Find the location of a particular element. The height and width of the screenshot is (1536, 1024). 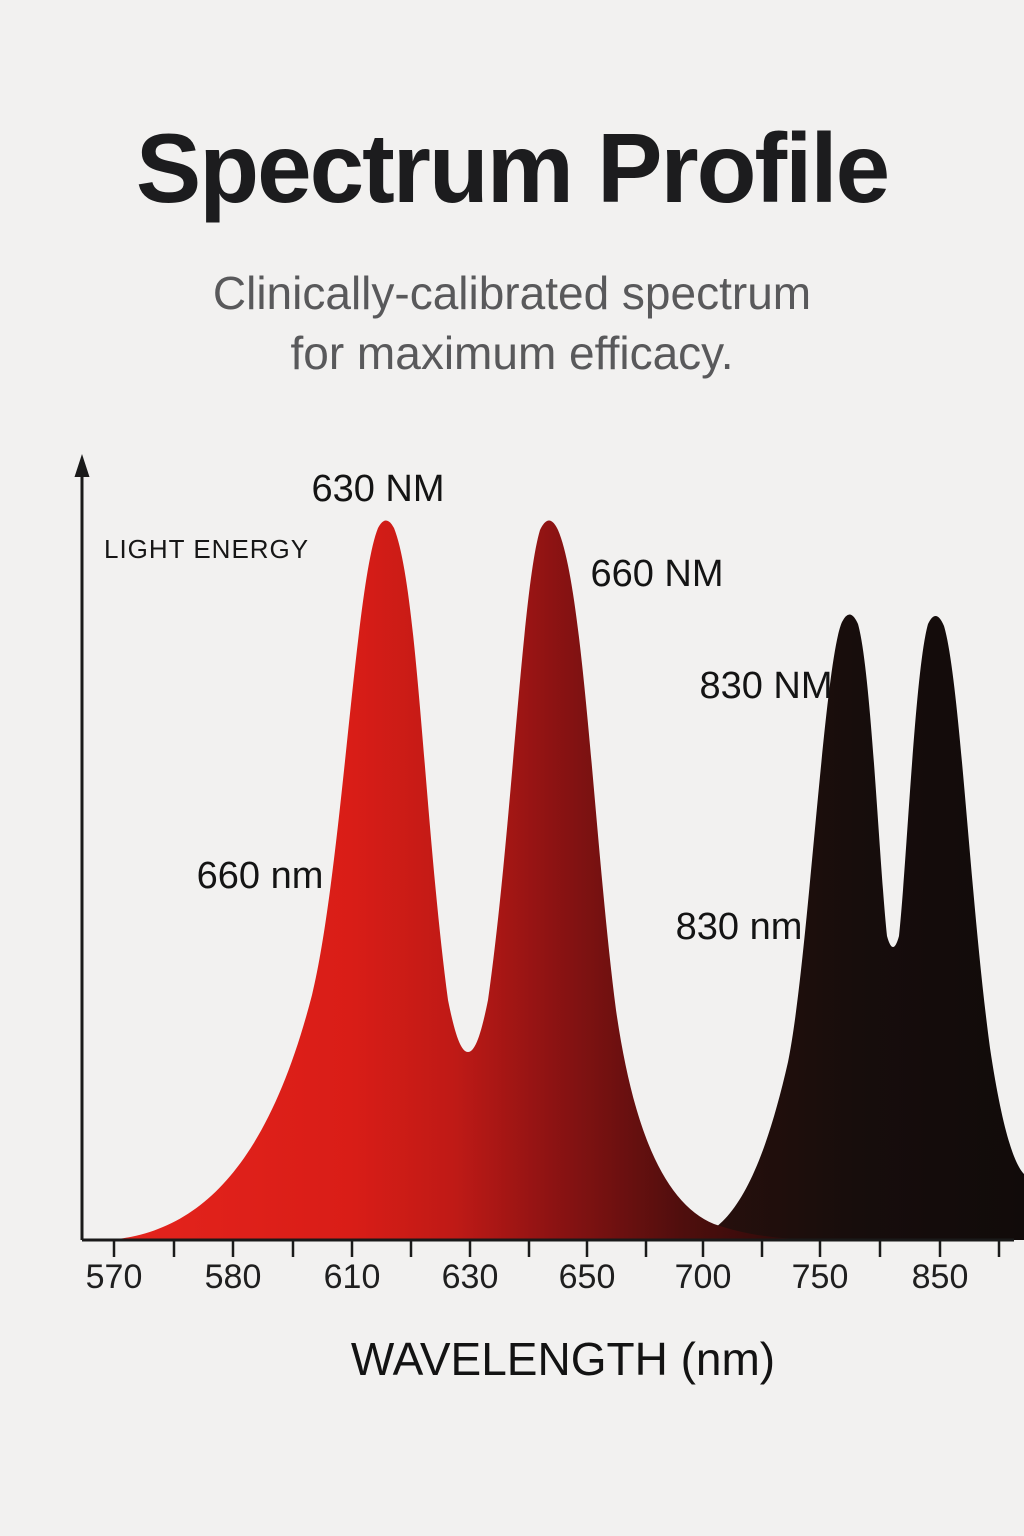

x-tick-label-700: 700 is located at coordinates (703, 1277).